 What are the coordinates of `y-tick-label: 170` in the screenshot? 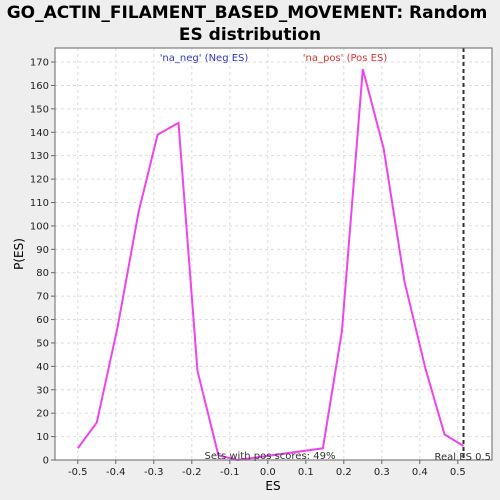 It's located at (39, 63).